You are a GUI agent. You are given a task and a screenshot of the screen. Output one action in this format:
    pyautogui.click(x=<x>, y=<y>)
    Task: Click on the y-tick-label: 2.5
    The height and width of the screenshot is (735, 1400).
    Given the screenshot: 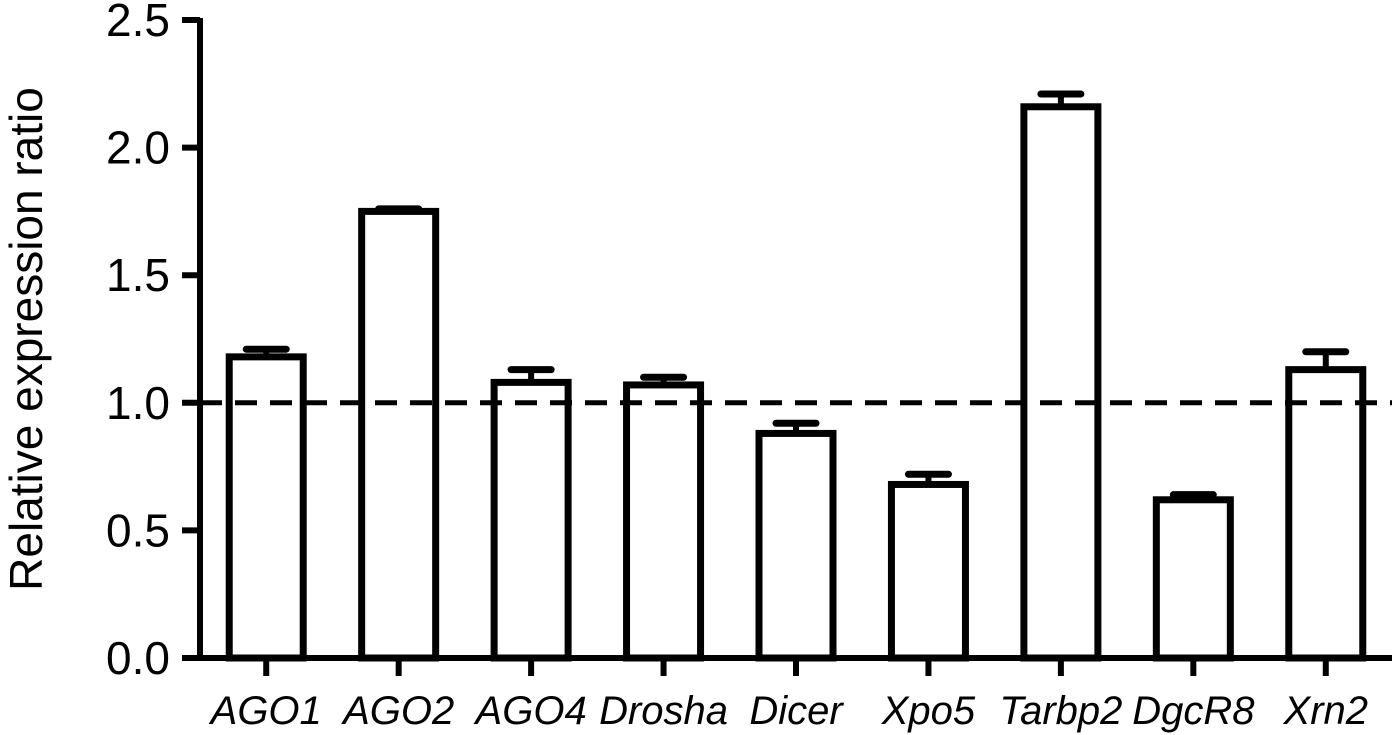 What is the action you would take?
    pyautogui.click(x=138, y=23)
    